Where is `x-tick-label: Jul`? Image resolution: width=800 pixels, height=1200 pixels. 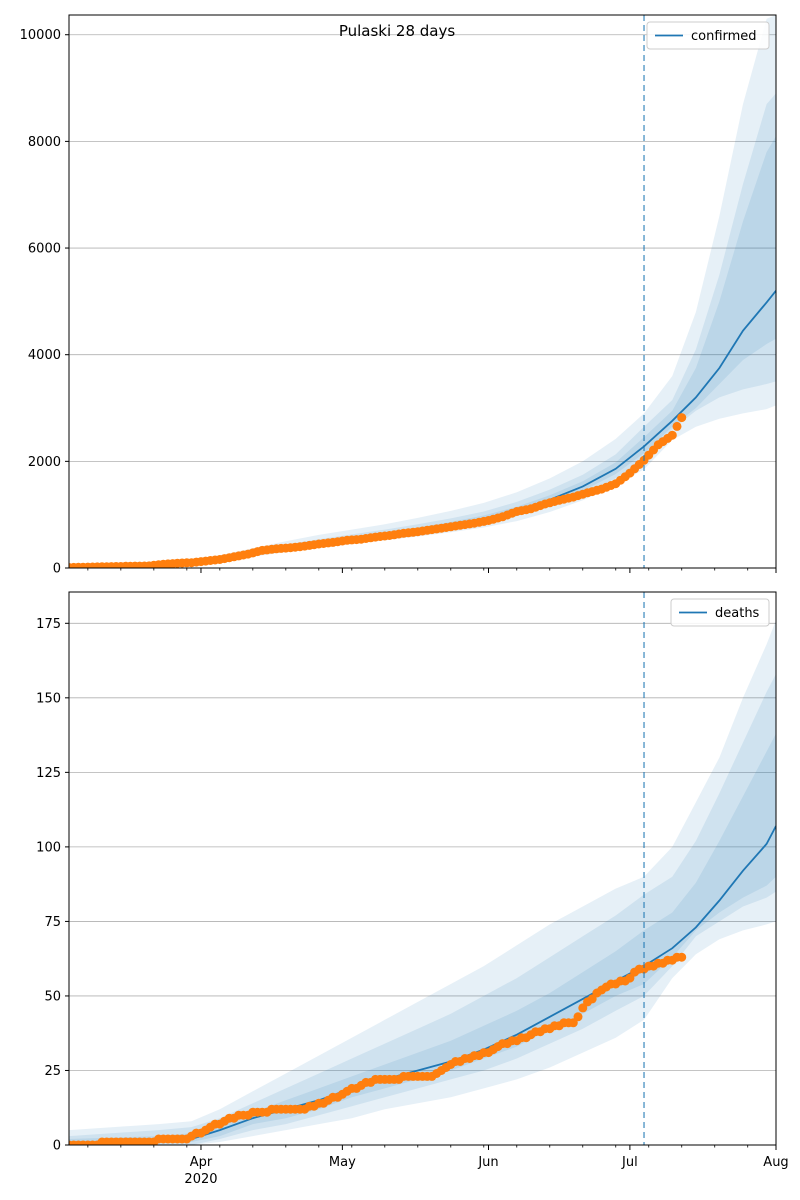
x-tick-label: Jul is located at coordinates (629, 1162).